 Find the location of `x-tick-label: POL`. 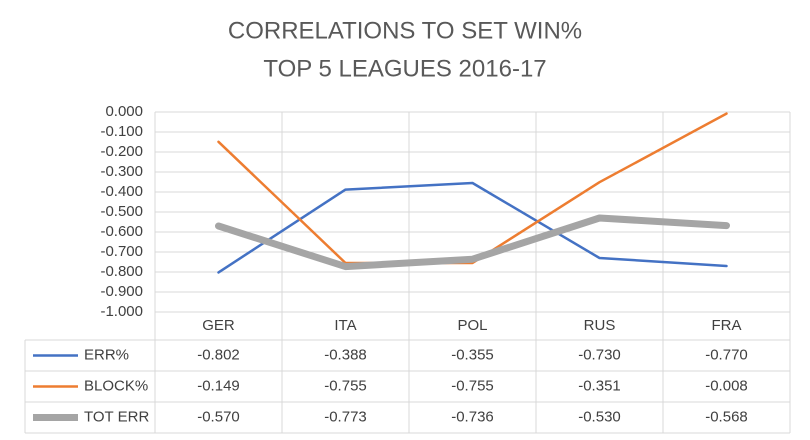

x-tick-label: POL is located at coordinates (472, 325).